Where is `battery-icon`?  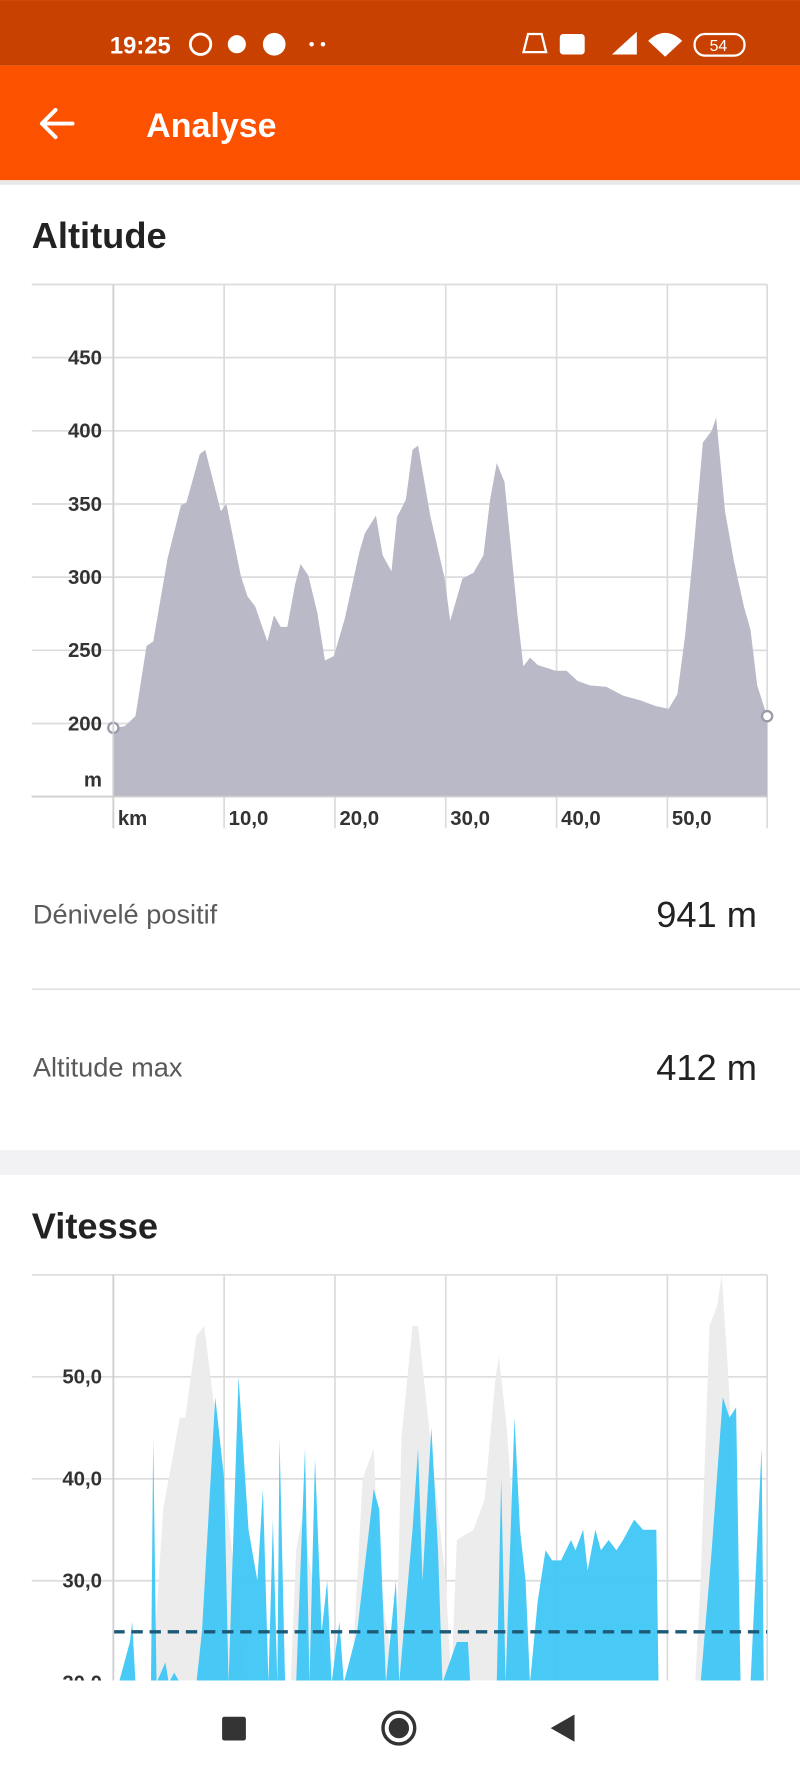 battery-icon is located at coordinates (719, 44).